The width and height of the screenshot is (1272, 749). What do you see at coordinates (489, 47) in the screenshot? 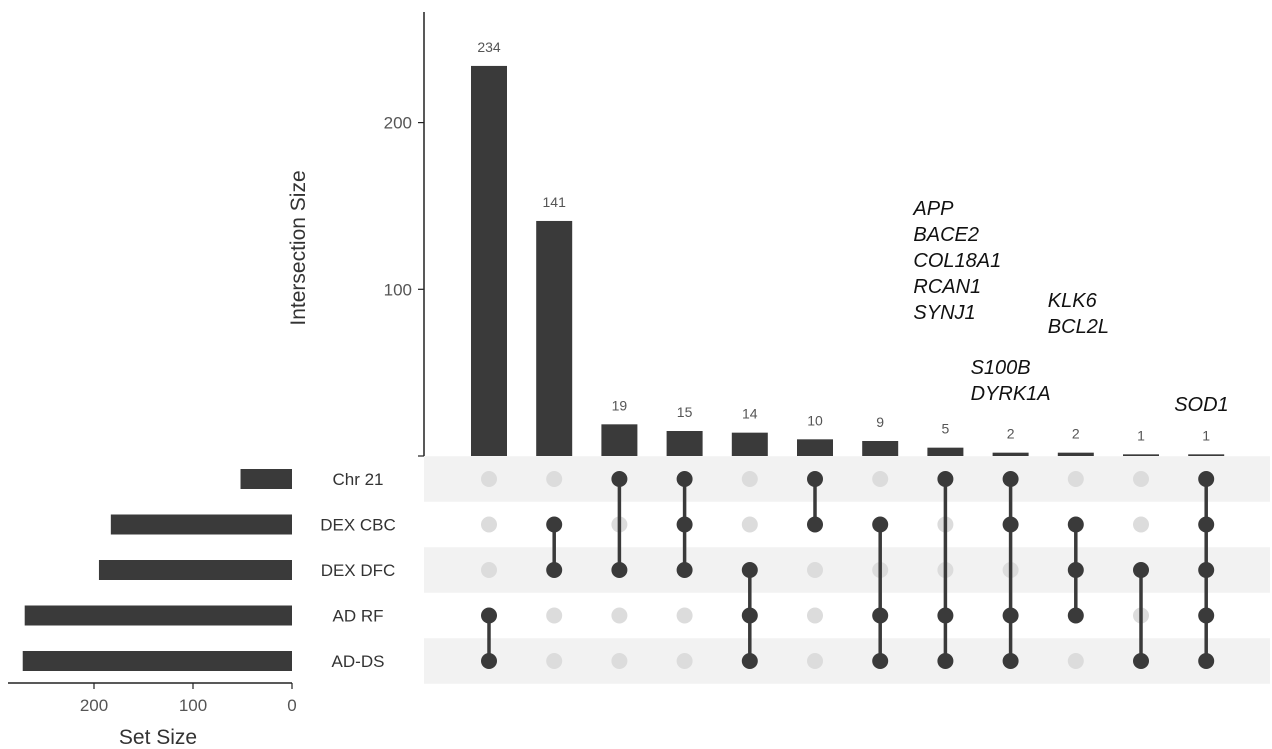
I see `intersection-bar-label: 234` at bounding box center [489, 47].